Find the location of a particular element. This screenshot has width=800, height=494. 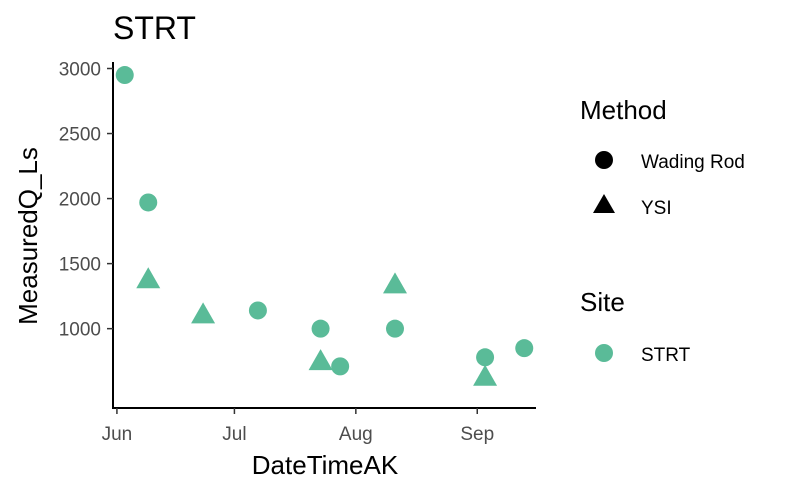

legend-item-wading-rod: Wading Rod is located at coordinates (693, 162).